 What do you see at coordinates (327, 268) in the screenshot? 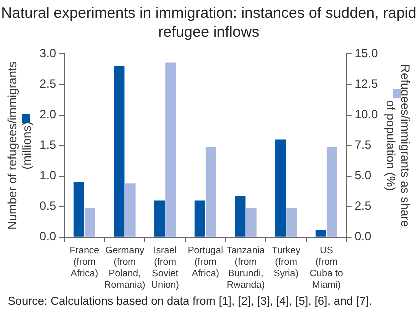
I see `x-tick-label: US (from Cuba to Miami)` at bounding box center [327, 268].